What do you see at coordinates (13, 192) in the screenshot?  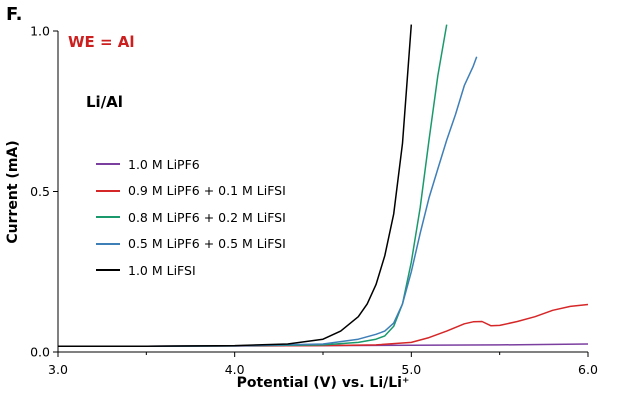 I see `y-axis-title: Current (mA)` at bounding box center [13, 192].